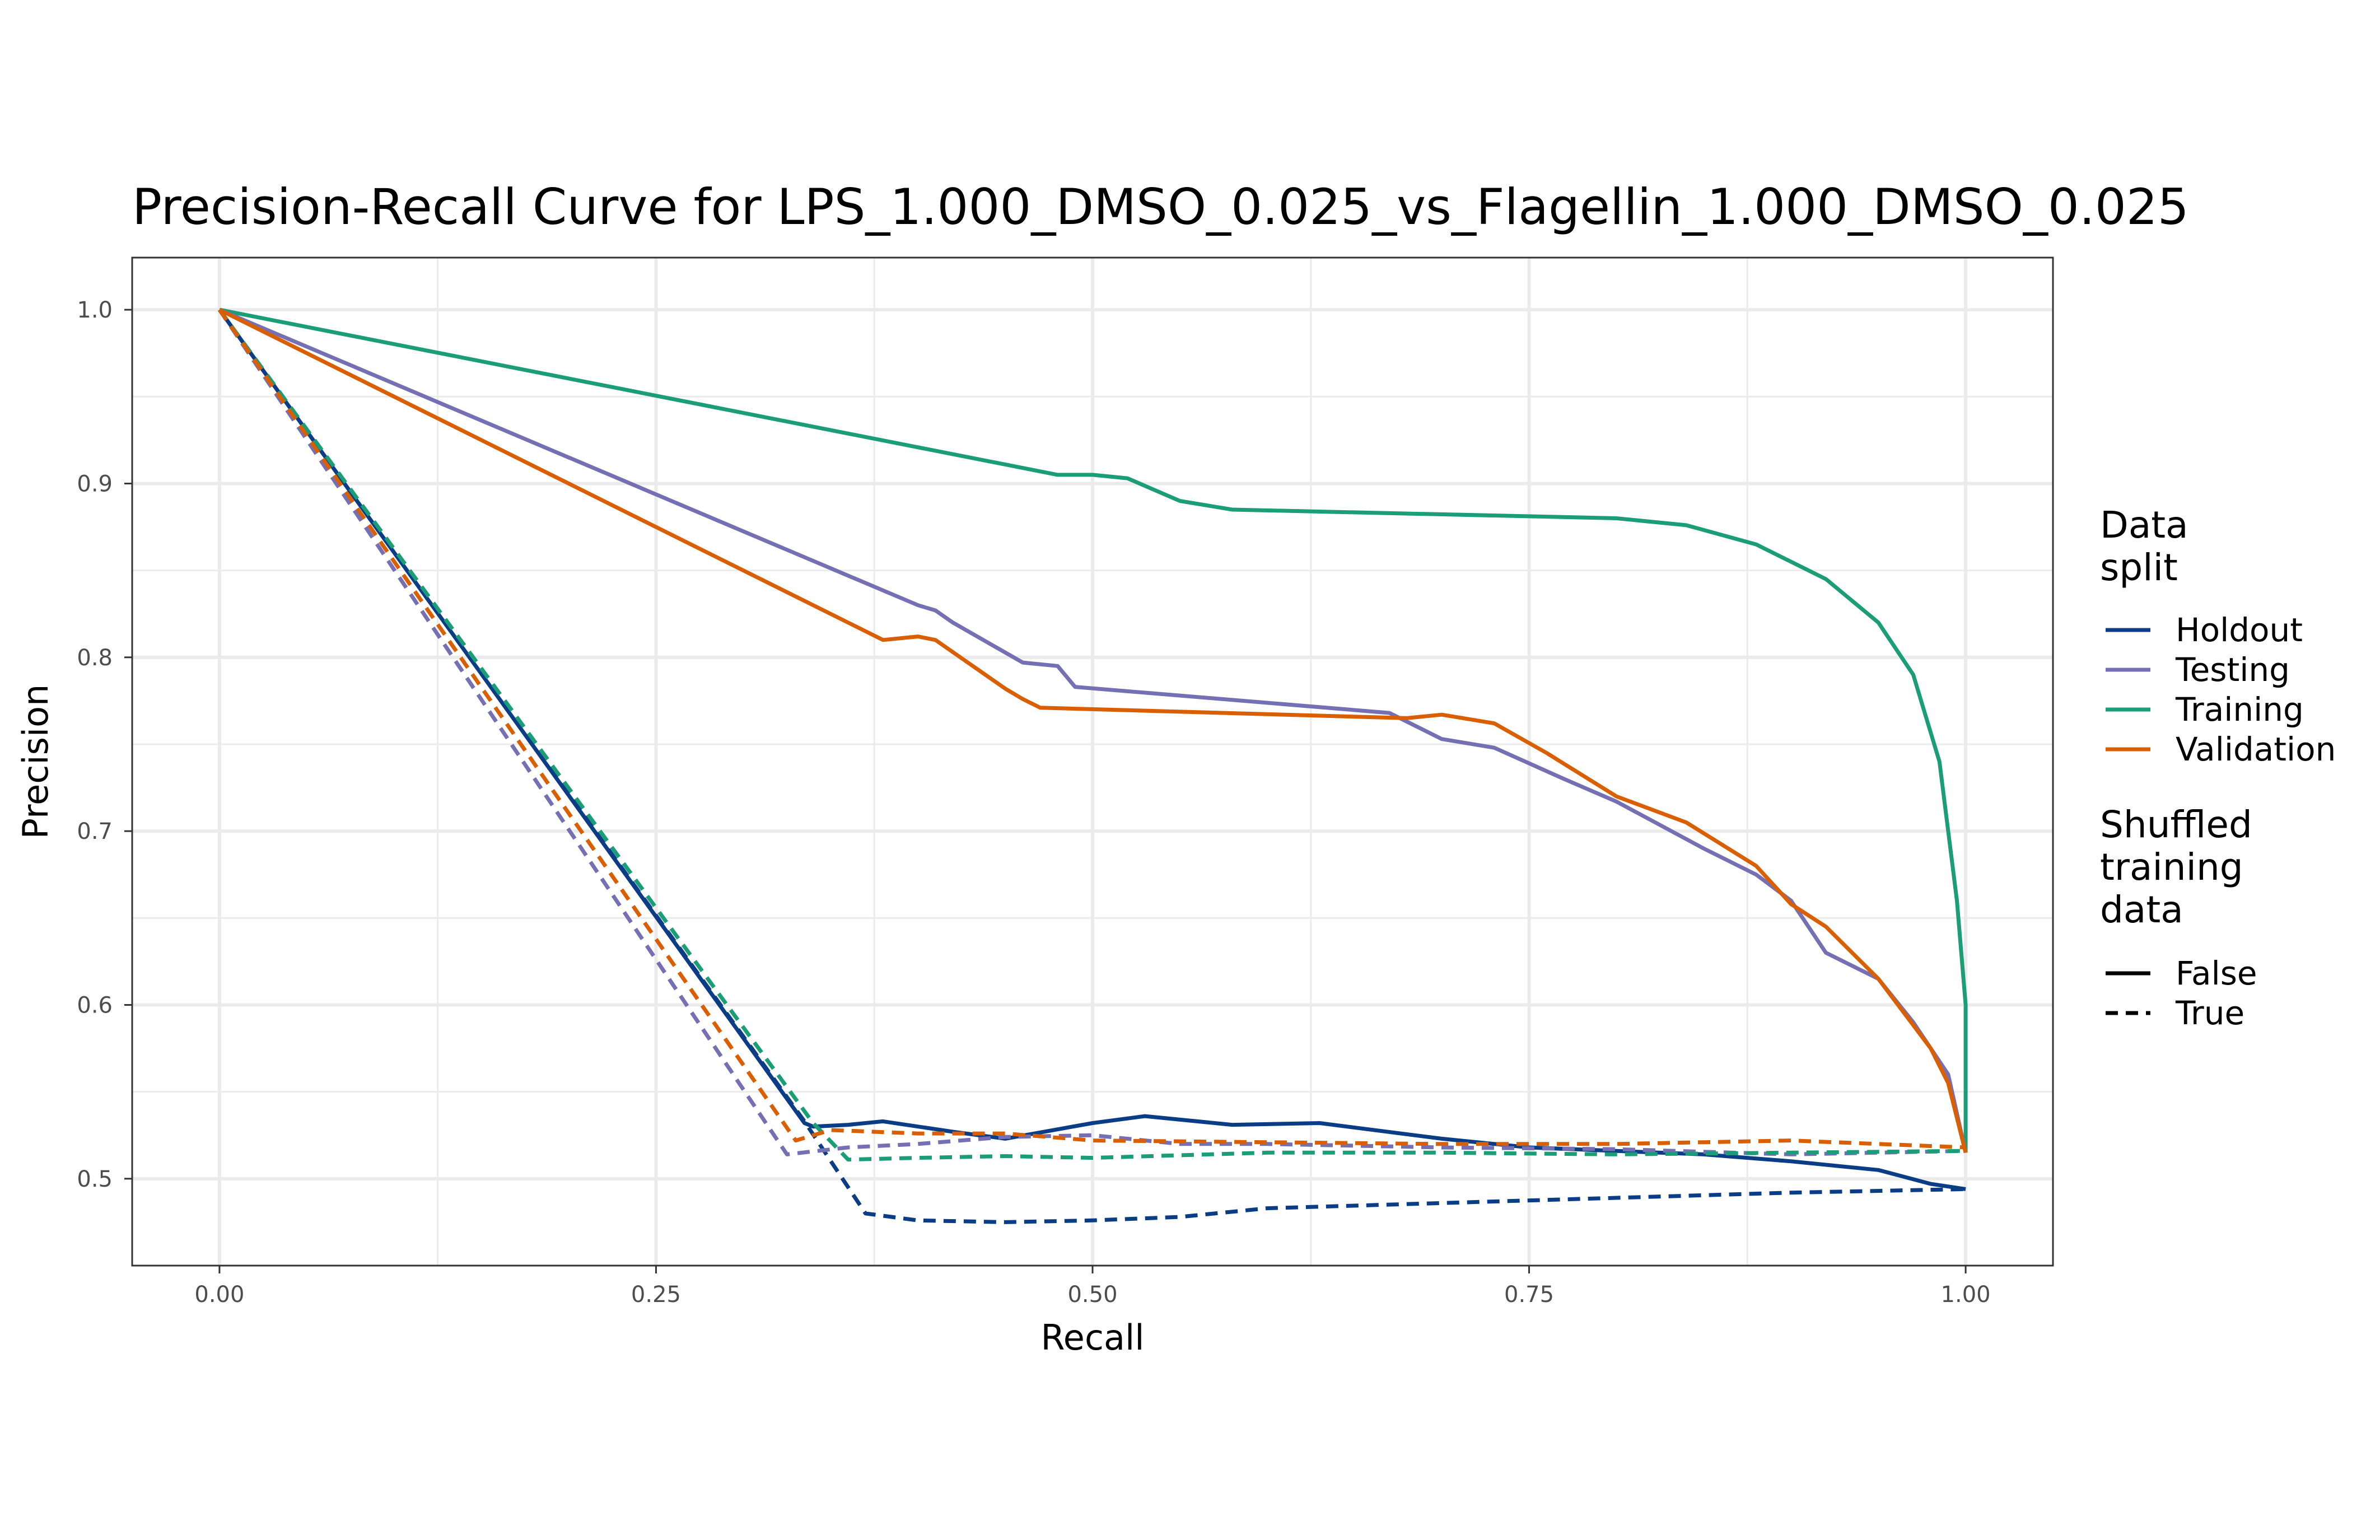  I want to click on y-tick-label: 1.0, so click(95, 310).